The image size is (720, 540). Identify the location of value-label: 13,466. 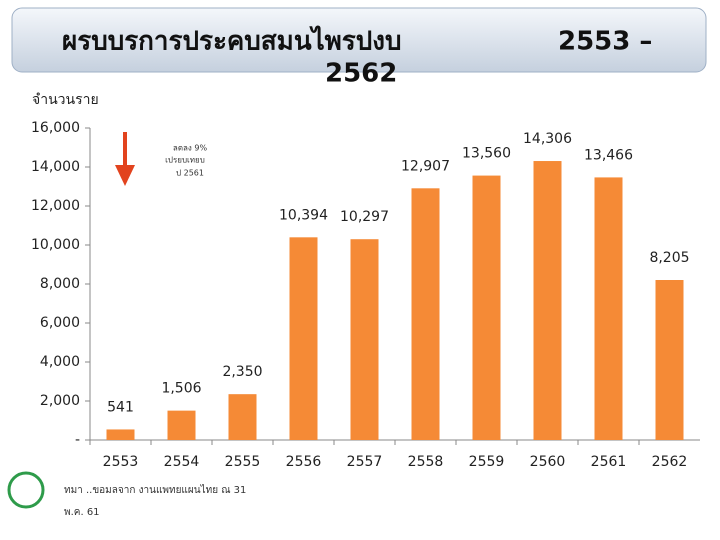
(608, 155).